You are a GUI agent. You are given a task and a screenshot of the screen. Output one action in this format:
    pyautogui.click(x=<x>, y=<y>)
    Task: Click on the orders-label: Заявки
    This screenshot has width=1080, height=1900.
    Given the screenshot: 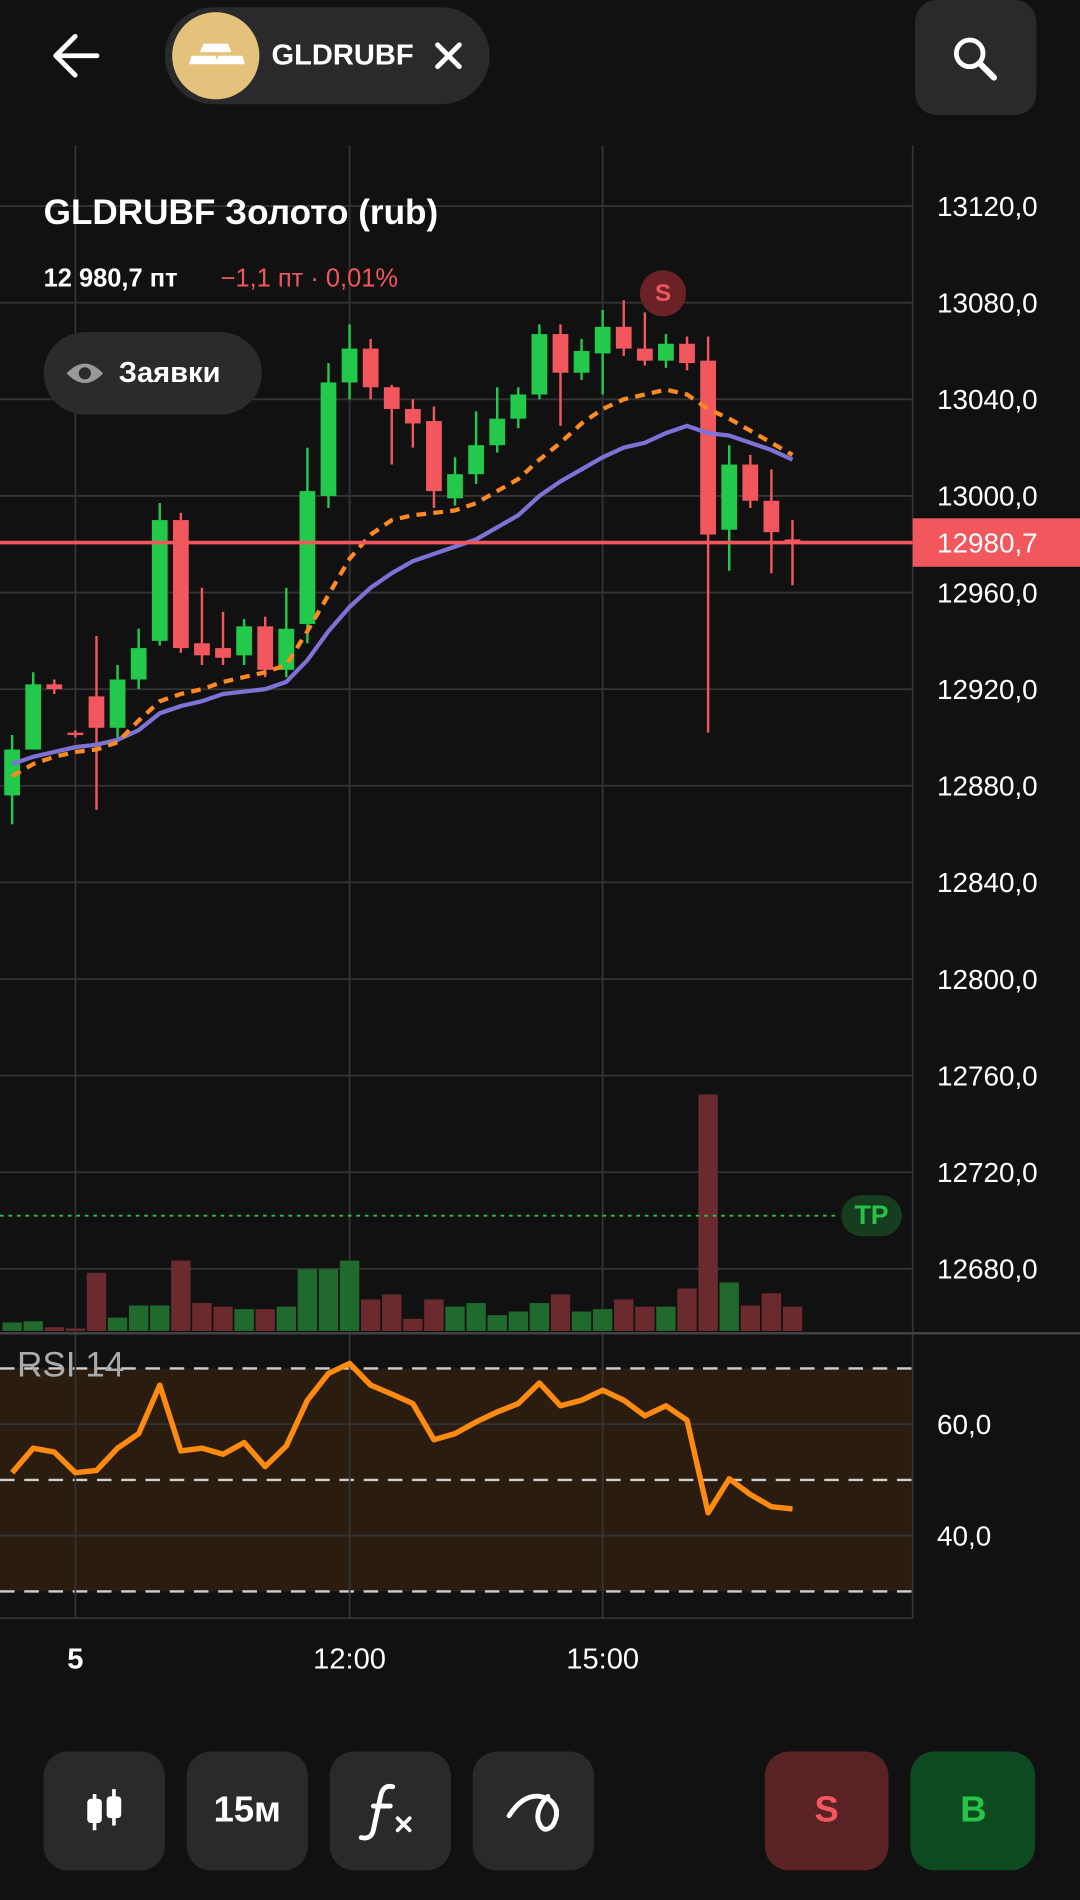 What is the action you would take?
    pyautogui.click(x=170, y=373)
    